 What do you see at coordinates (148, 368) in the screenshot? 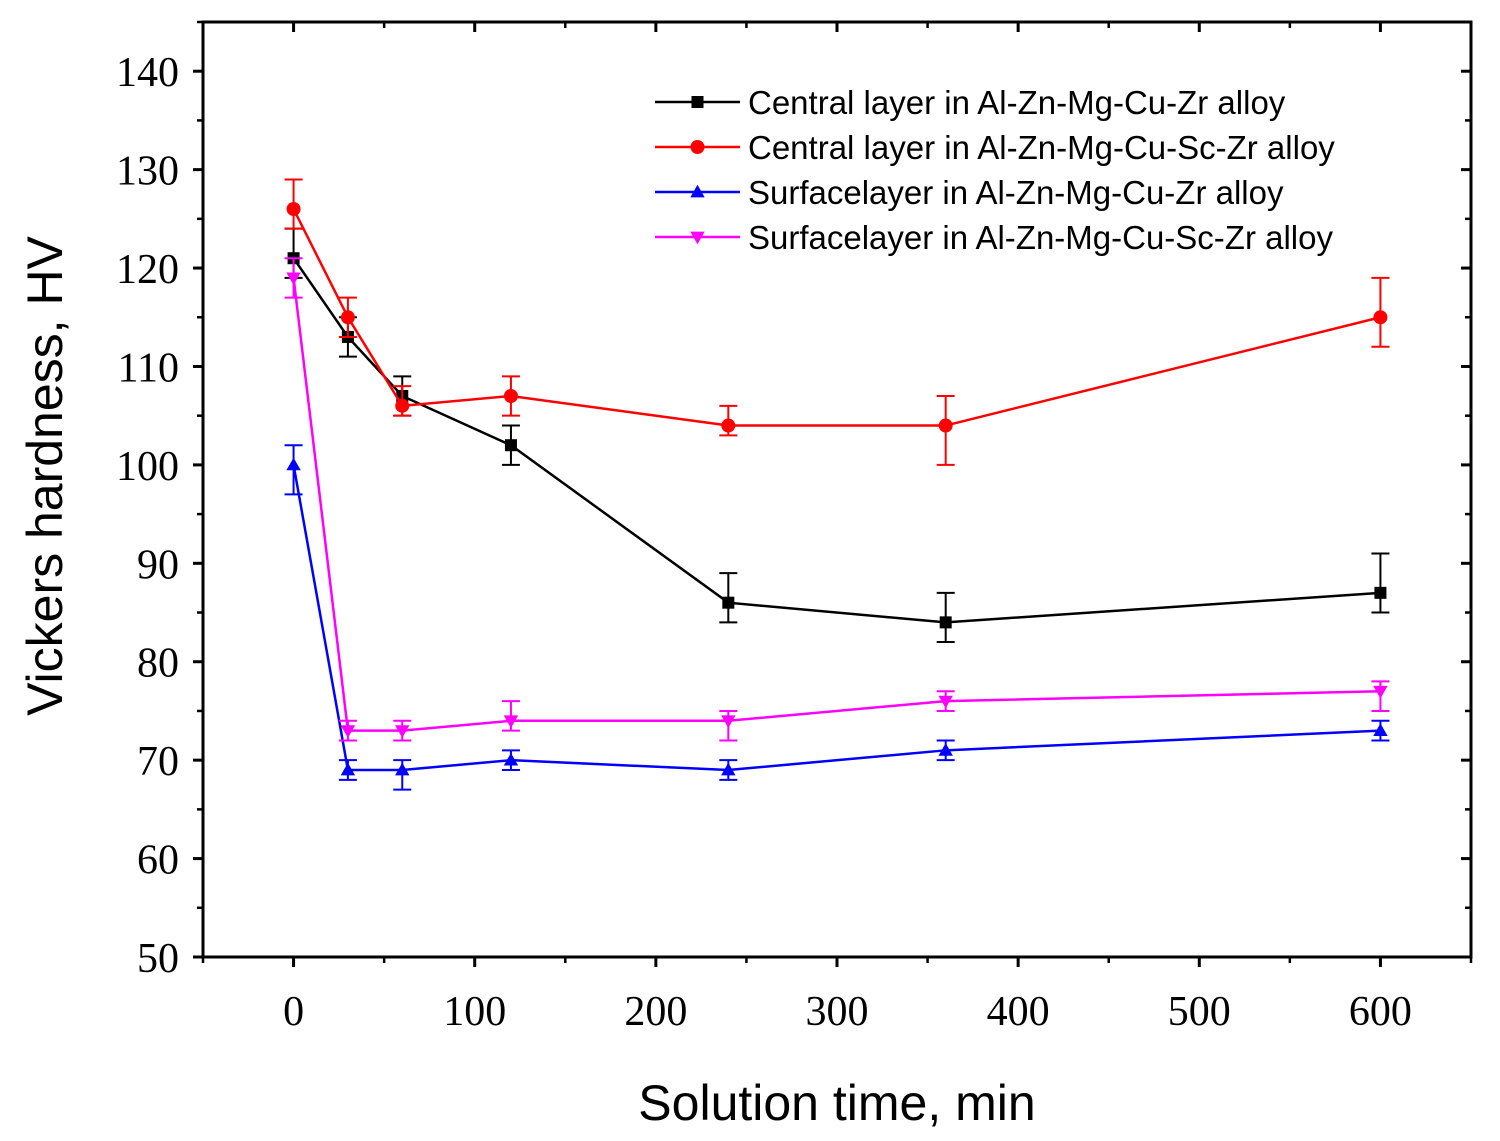
I see `y-tick-label: 110` at bounding box center [148, 368].